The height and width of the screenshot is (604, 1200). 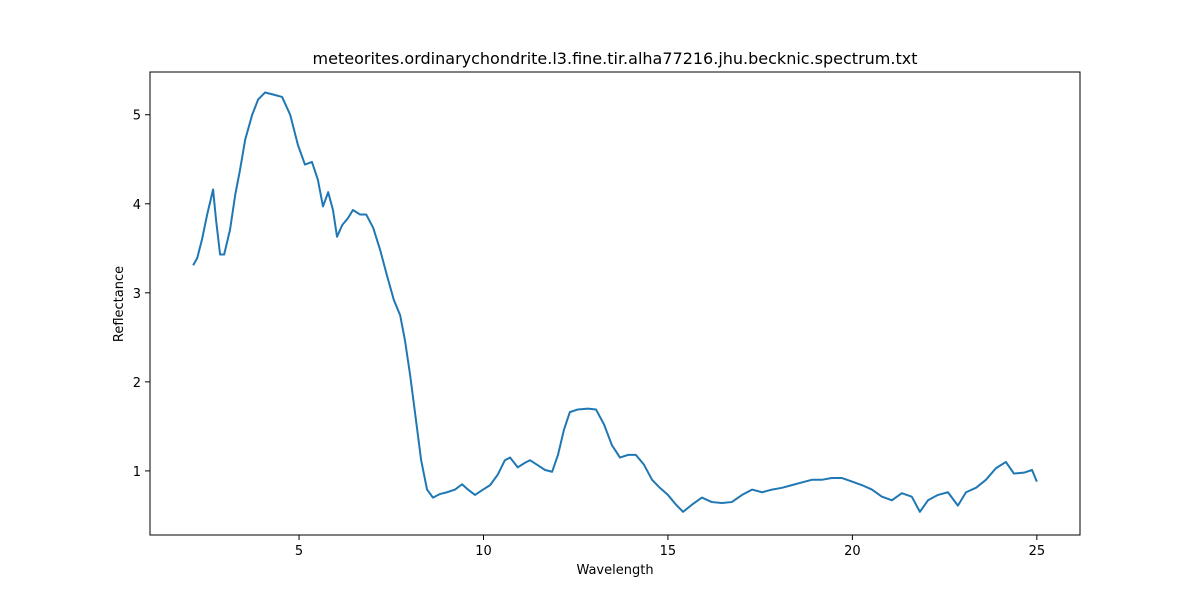 I want to click on x-tick-label: 20, so click(x=852, y=551).